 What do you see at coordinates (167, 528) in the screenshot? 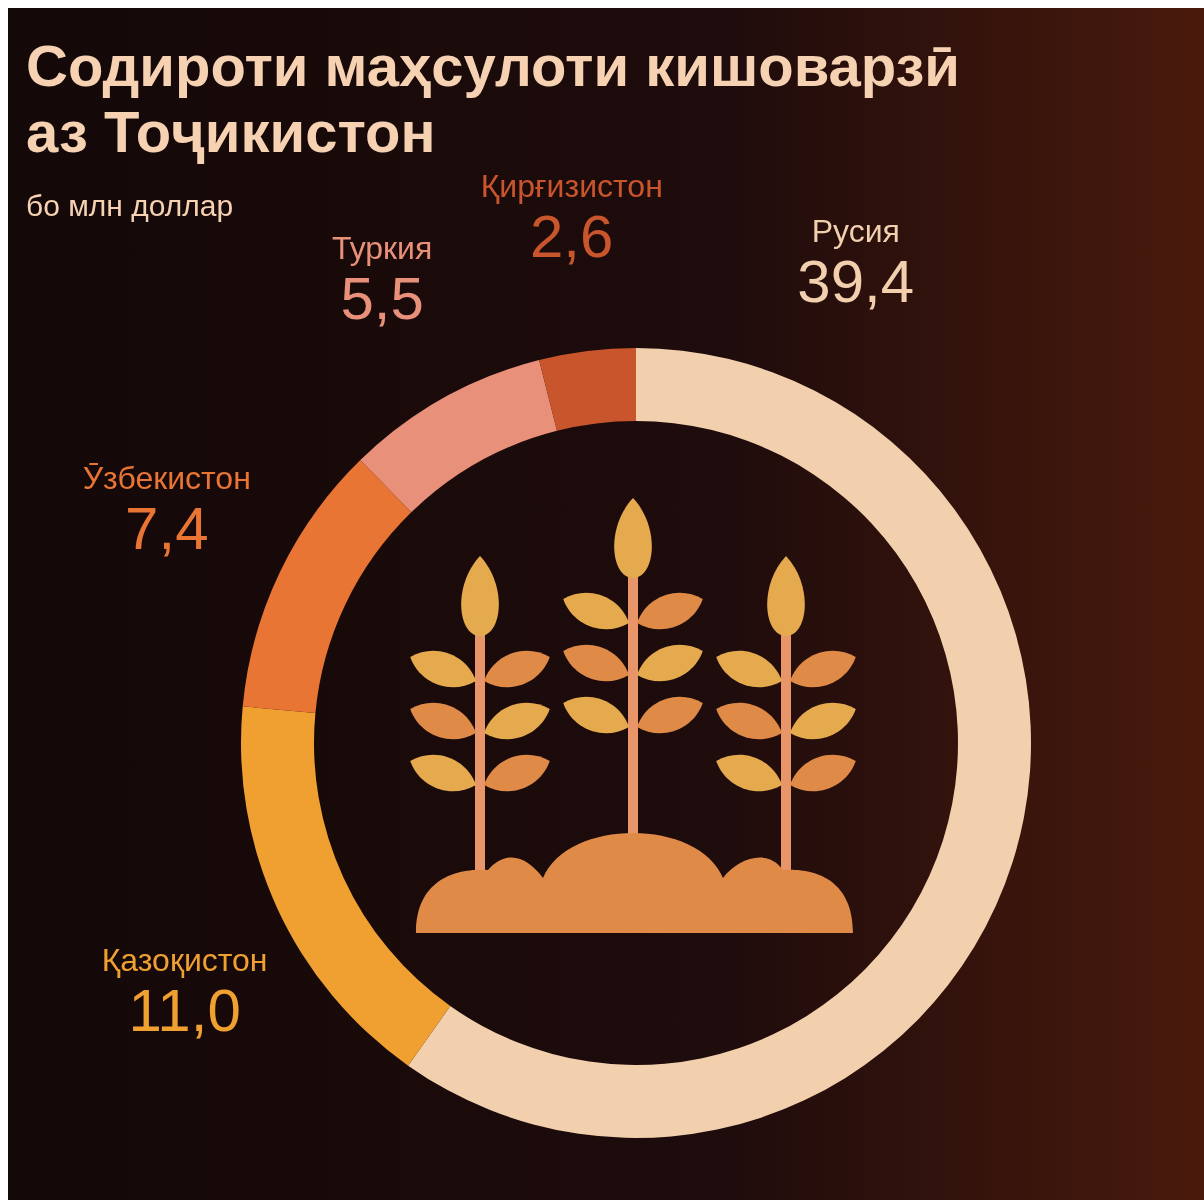
I see `data-label: 7,4` at bounding box center [167, 528].